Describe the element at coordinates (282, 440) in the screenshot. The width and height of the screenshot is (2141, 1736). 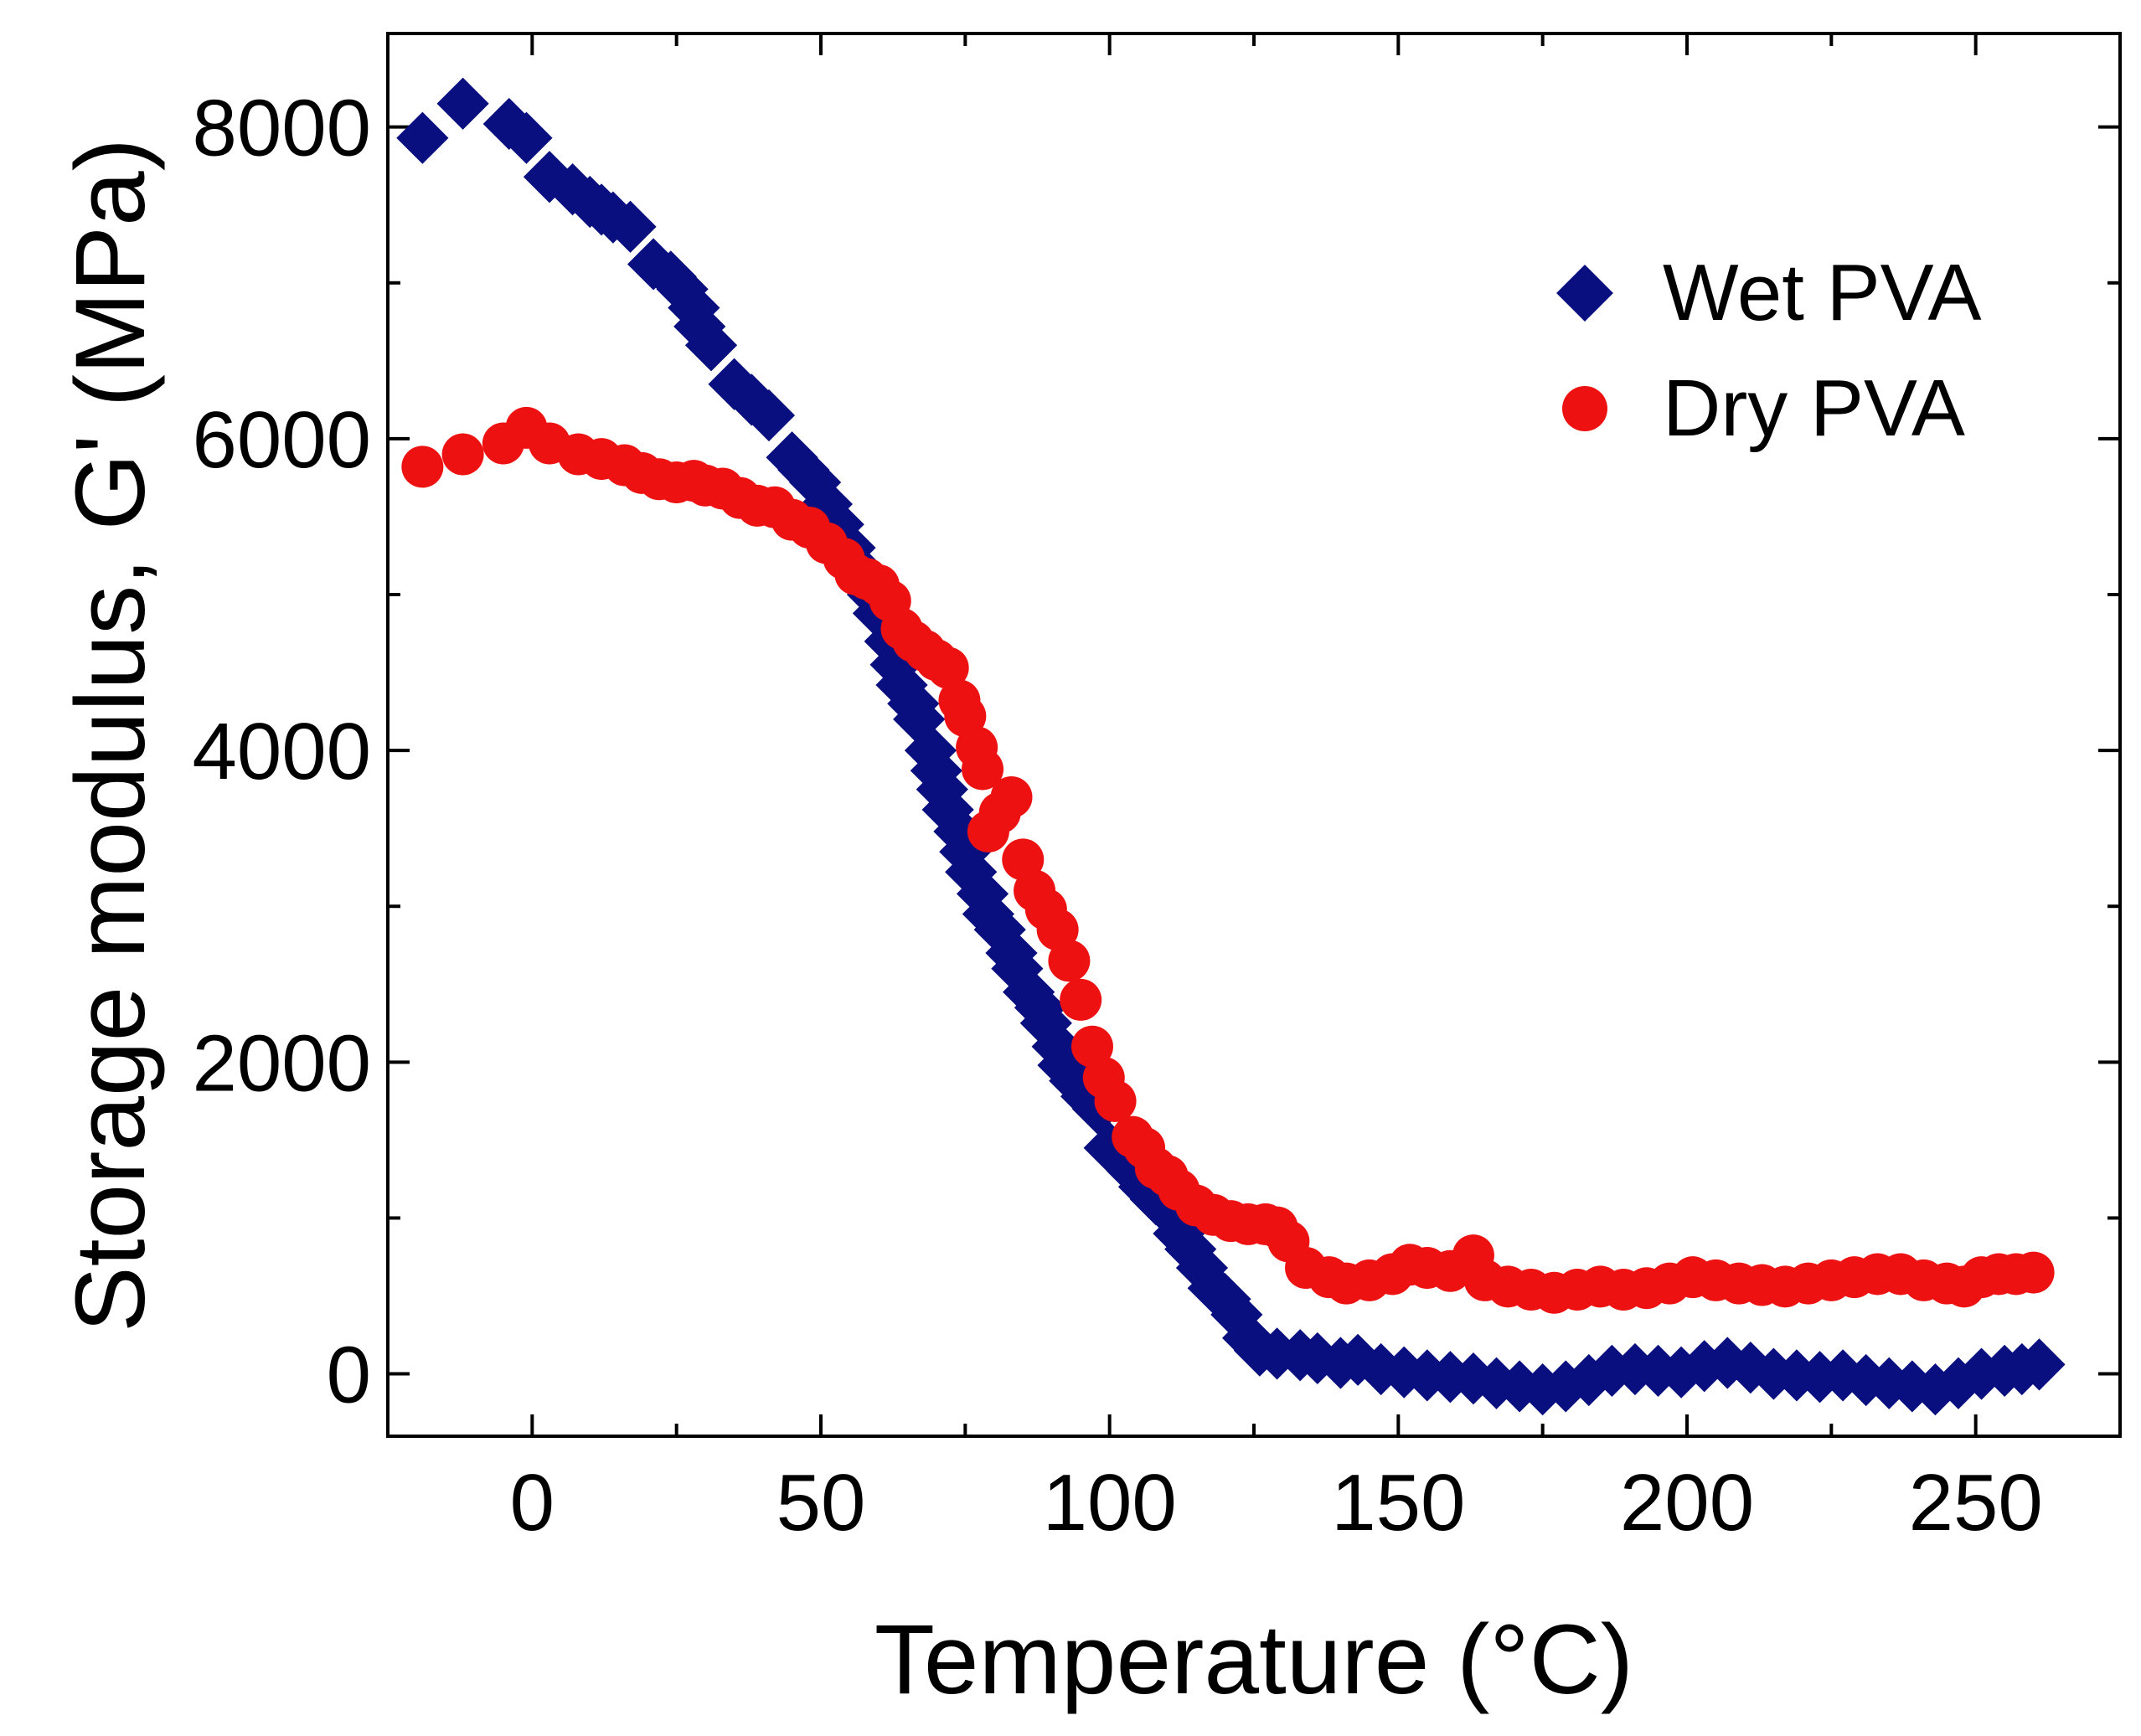
I see `y-tick-label: 6000` at that location.